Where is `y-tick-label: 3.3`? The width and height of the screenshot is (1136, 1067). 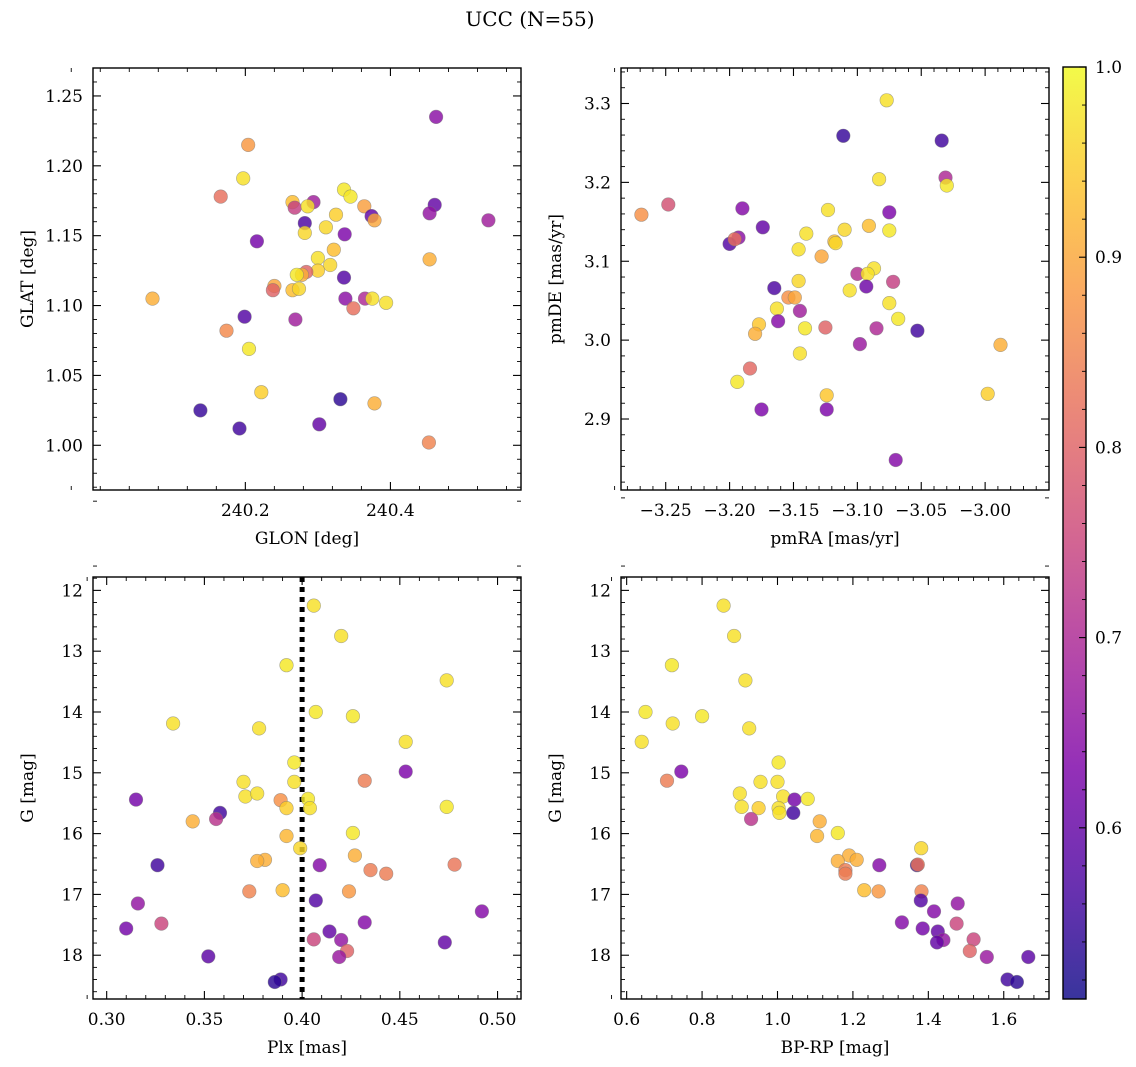
y-tick-label: 3.3 is located at coordinates (597, 104).